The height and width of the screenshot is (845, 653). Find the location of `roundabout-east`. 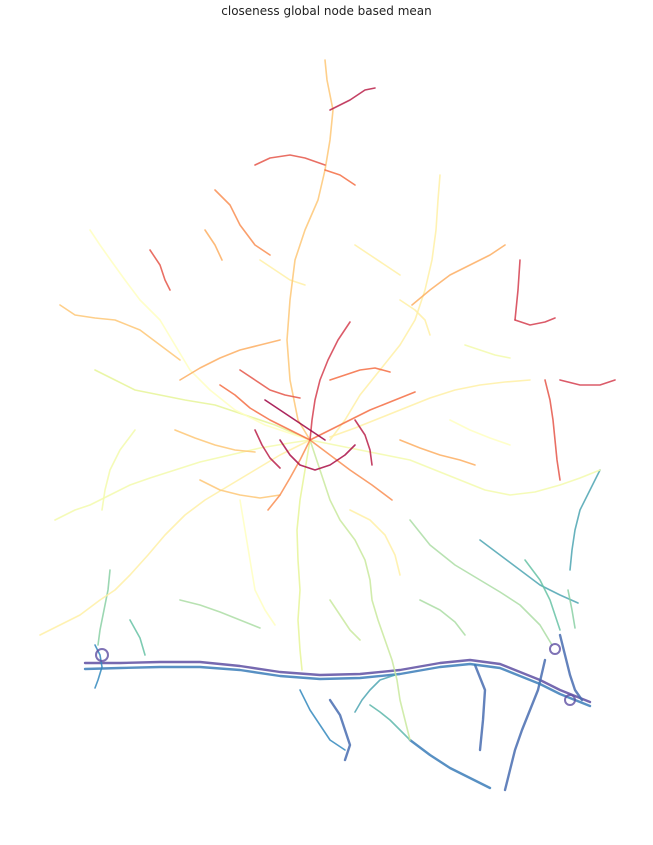

roundabout-east is located at coordinates (555, 649).